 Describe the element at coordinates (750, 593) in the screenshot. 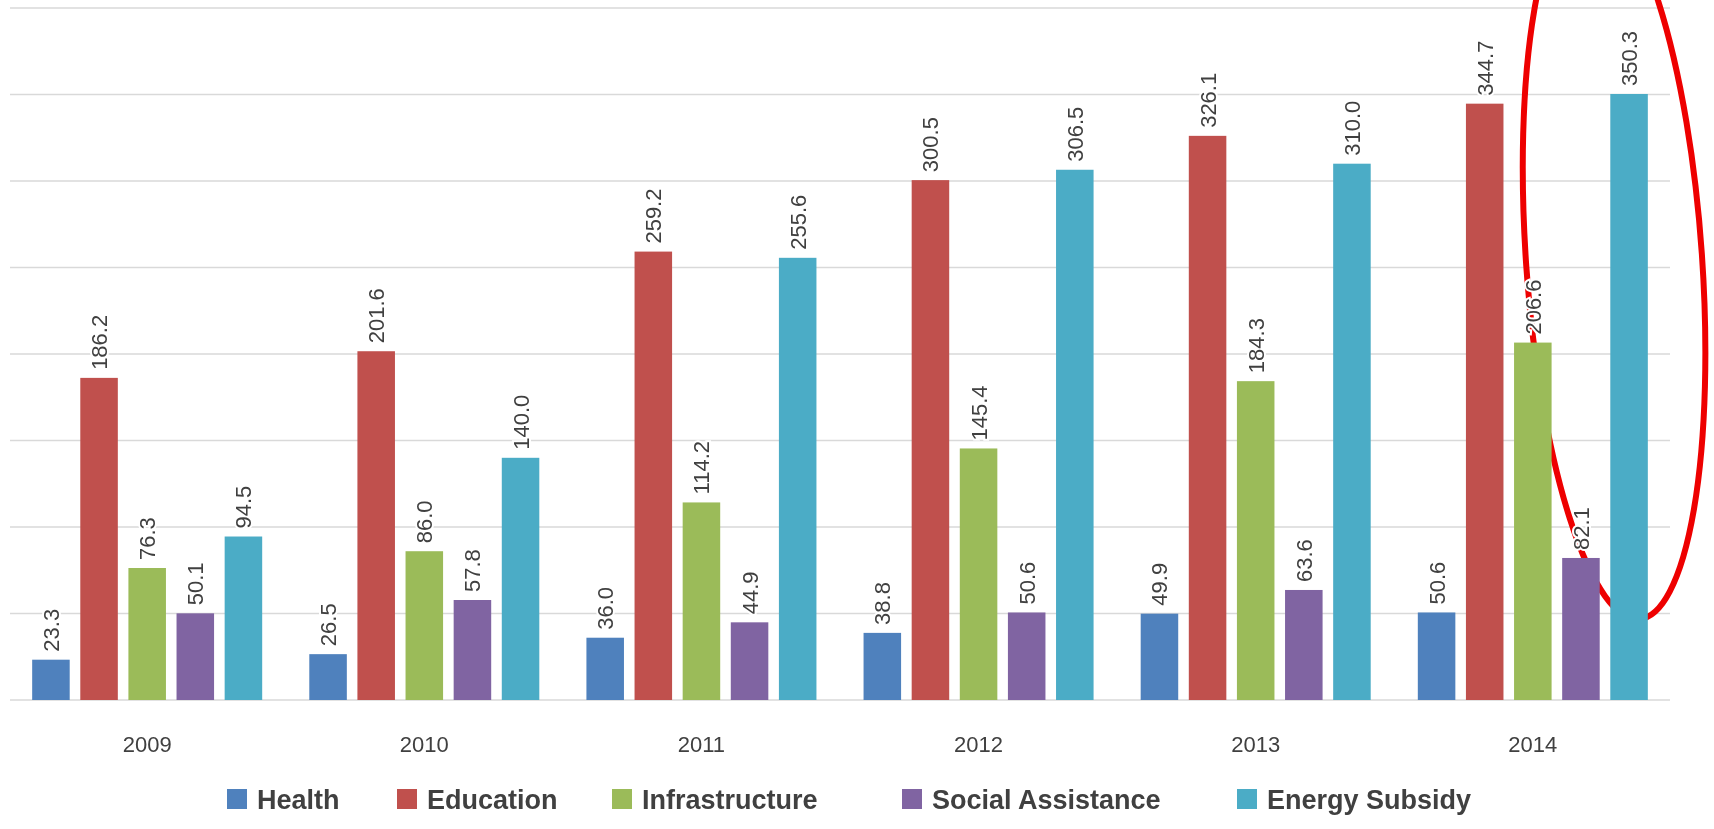

I see `data-label: 44.9` at that location.